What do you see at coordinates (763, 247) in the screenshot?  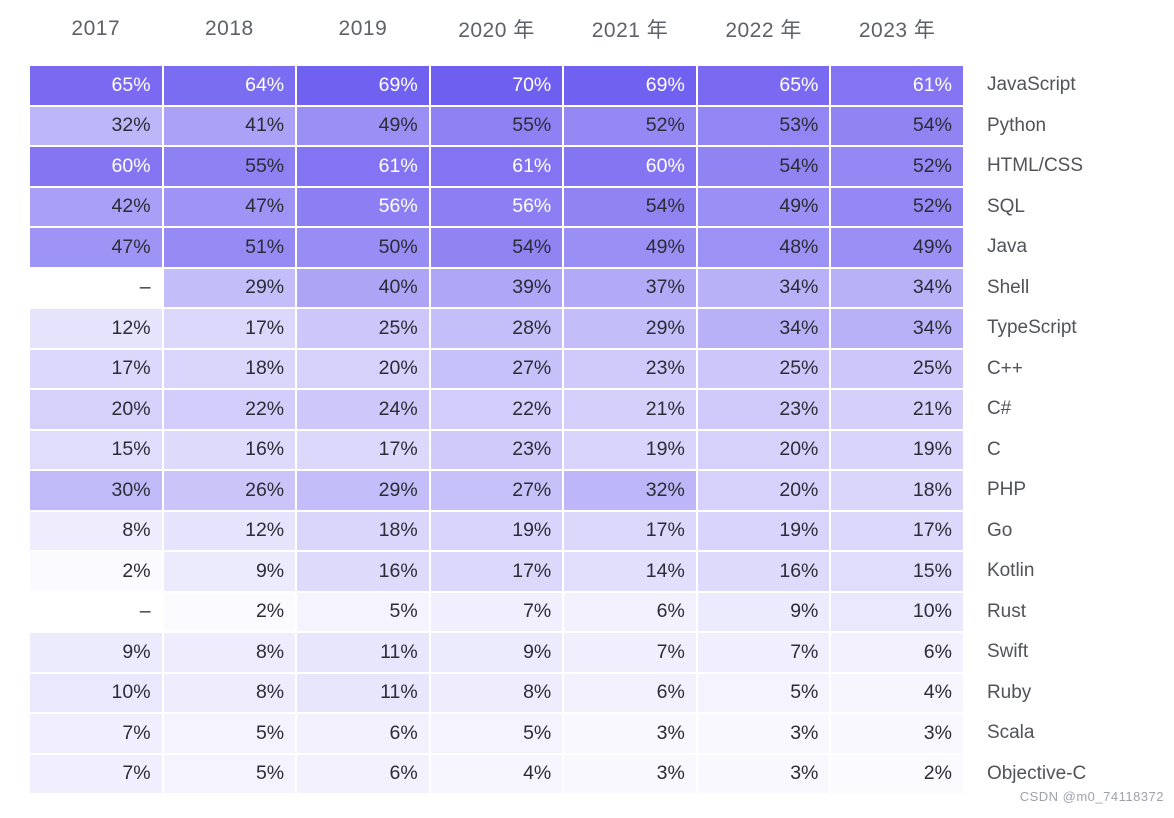 I see `heatmap-cell: 48%` at bounding box center [763, 247].